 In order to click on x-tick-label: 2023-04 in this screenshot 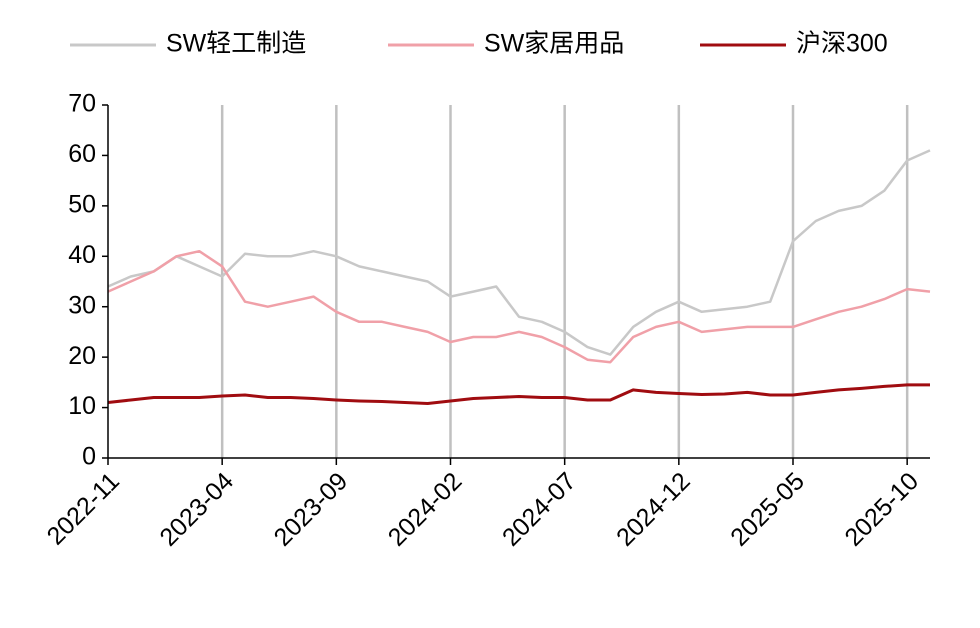, I will do `click(196, 509)`.